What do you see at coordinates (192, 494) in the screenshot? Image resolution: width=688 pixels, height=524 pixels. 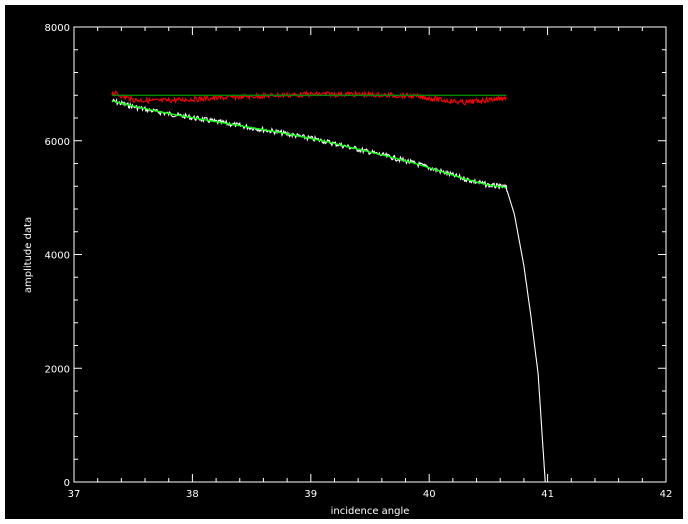 I see `x-tick-label: 38` at bounding box center [192, 494].